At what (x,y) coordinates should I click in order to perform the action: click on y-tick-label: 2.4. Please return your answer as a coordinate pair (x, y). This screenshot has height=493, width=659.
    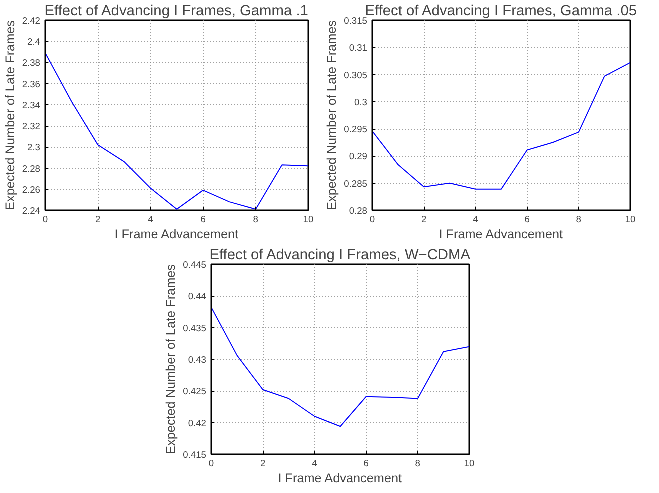
    Looking at the image, I should click on (34, 42).